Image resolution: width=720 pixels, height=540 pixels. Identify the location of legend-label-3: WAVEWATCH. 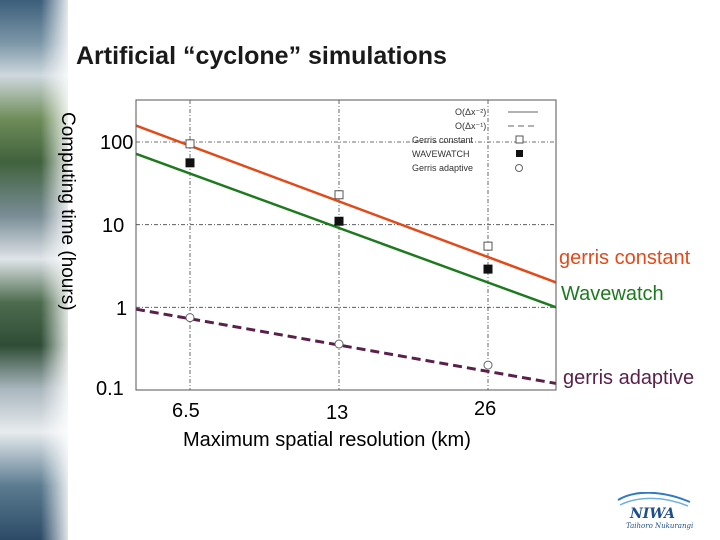
(441, 154).